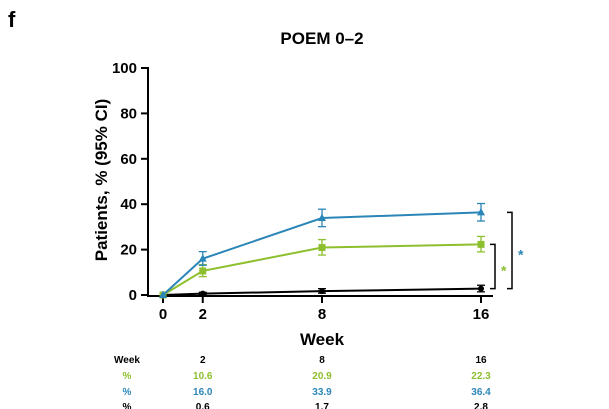 Image resolution: width=609 pixels, height=409 pixels. What do you see at coordinates (481, 405) in the screenshot?
I see `table-cell: 2.8` at bounding box center [481, 405].